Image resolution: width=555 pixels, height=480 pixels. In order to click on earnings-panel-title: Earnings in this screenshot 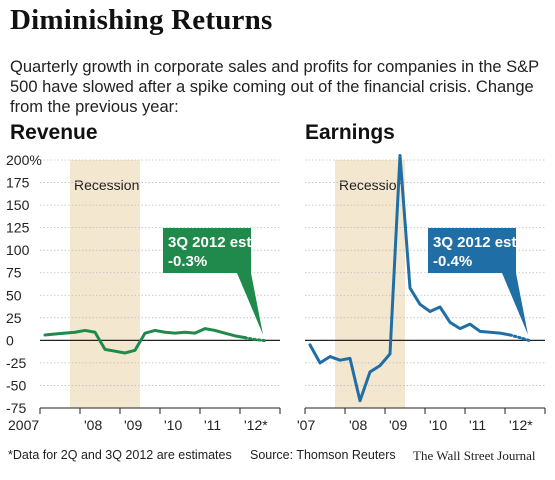, I will do `click(350, 132)`.